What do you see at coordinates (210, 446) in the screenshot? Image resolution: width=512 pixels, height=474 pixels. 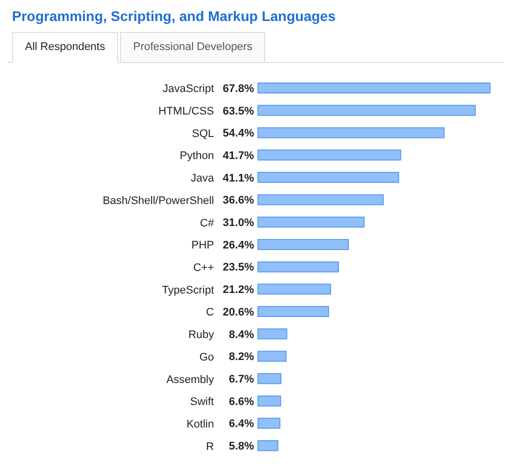 I see `y-tick-label: R` at bounding box center [210, 446].